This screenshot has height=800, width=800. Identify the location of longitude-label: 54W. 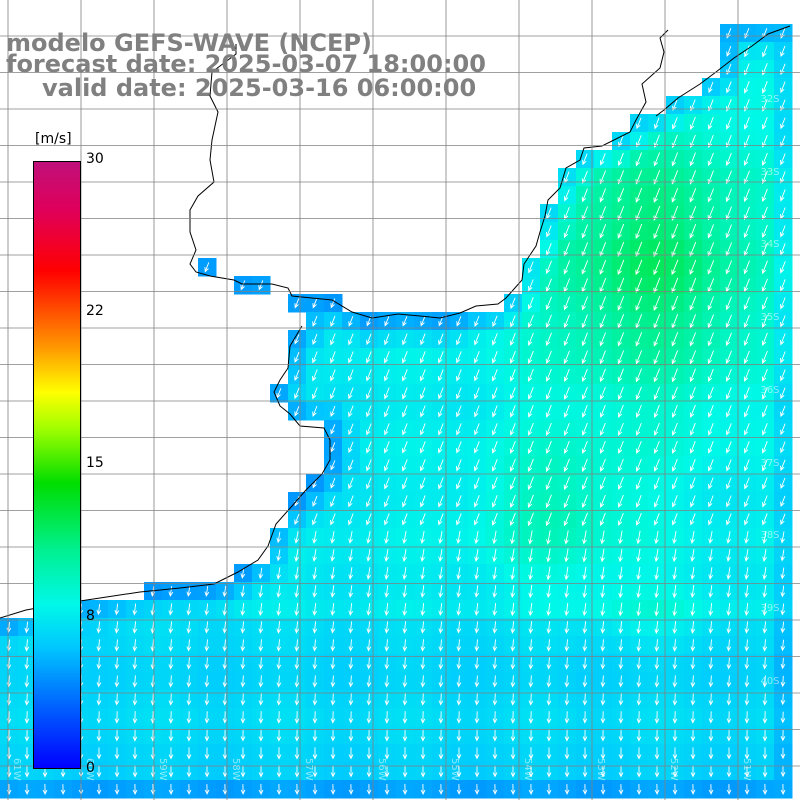
(527, 769).